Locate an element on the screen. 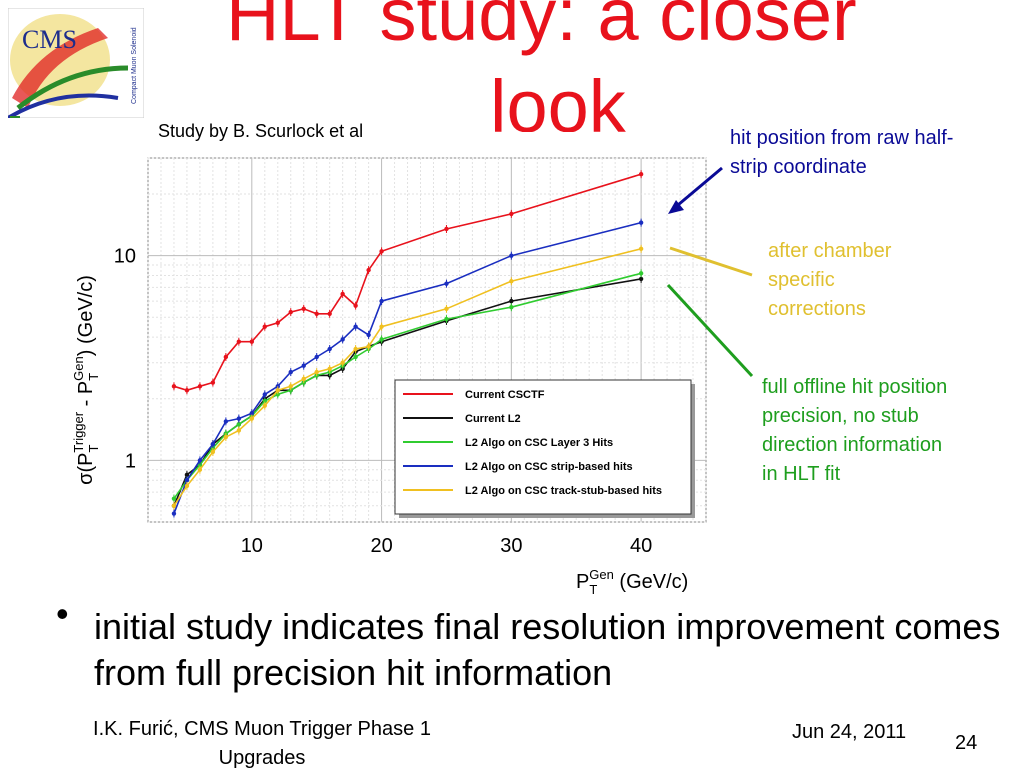 The image size is (1024, 773). slide-title-line2: look is located at coordinates (558, 101).